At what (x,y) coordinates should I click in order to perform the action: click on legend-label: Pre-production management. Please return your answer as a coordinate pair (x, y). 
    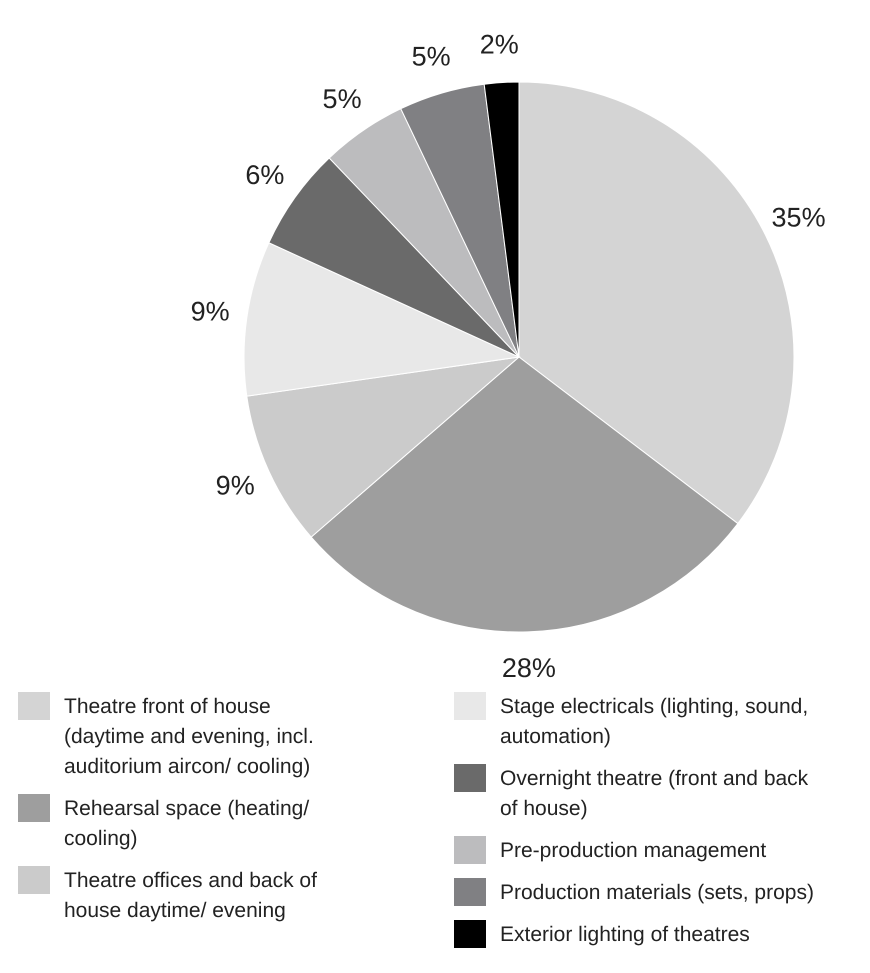
    Looking at the image, I should click on (633, 851).